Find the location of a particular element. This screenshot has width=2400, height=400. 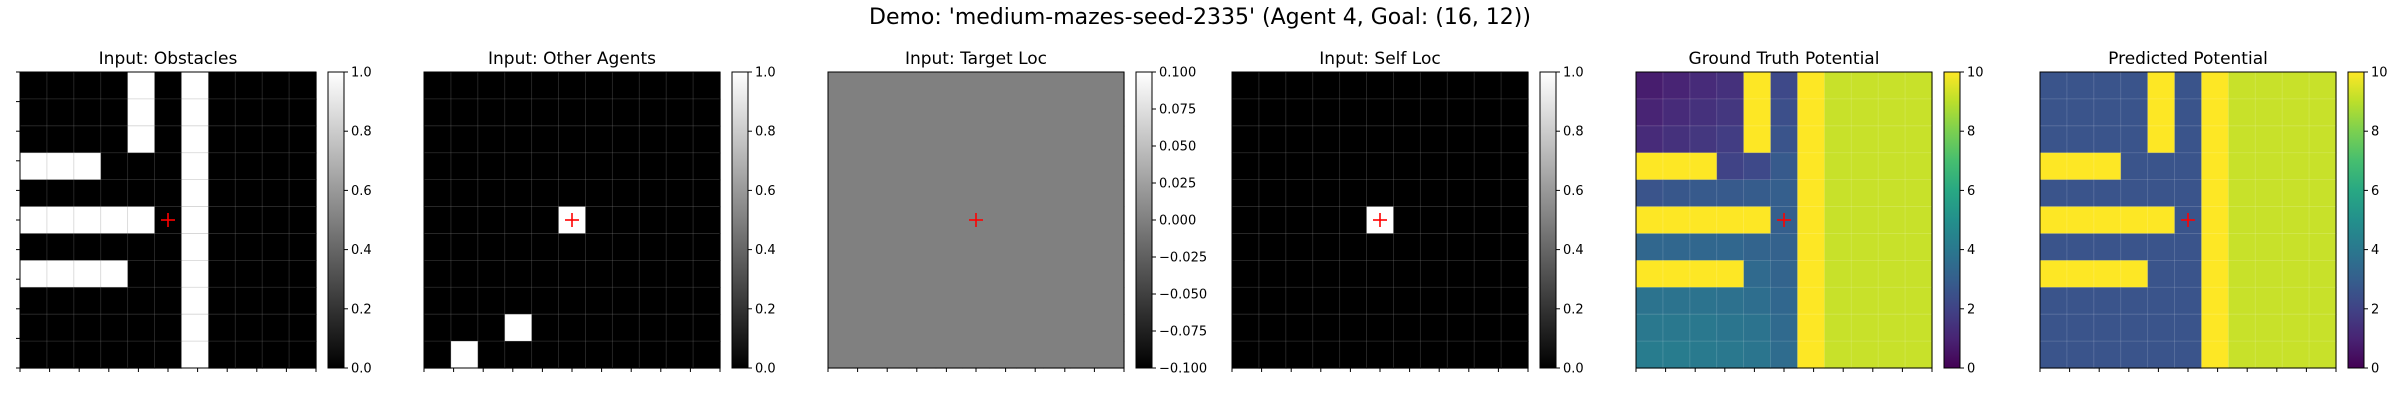

colorbar-tick-label: −0.050 is located at coordinates (1183, 295).